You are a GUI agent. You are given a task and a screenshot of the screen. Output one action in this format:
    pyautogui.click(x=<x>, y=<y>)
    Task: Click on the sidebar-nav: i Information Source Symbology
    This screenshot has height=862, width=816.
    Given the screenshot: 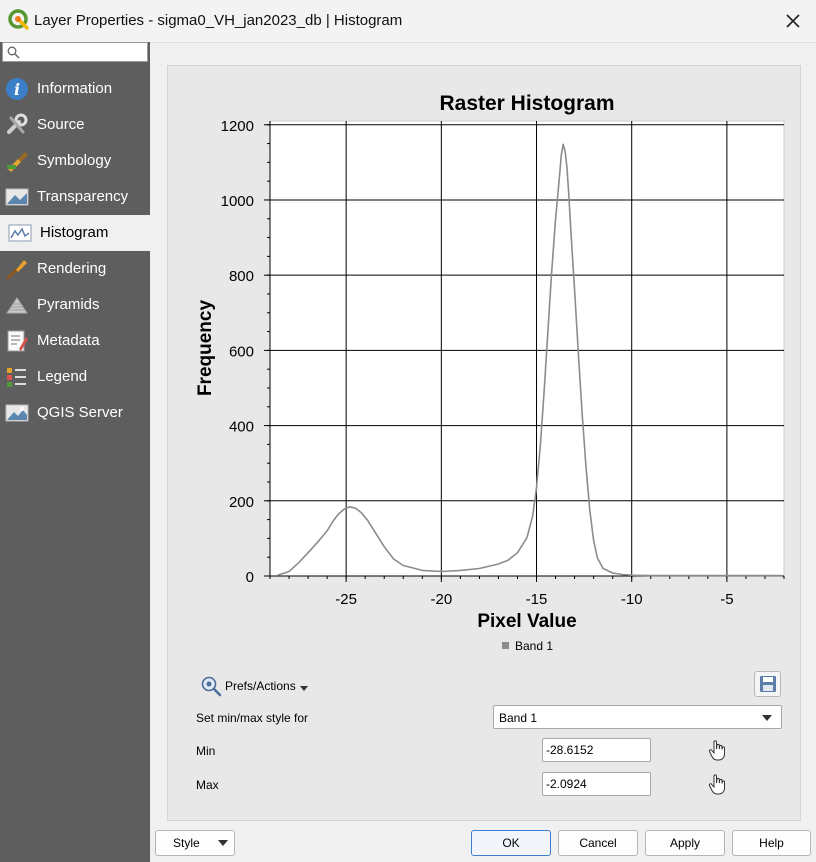 What is the action you would take?
    pyautogui.click(x=75, y=251)
    